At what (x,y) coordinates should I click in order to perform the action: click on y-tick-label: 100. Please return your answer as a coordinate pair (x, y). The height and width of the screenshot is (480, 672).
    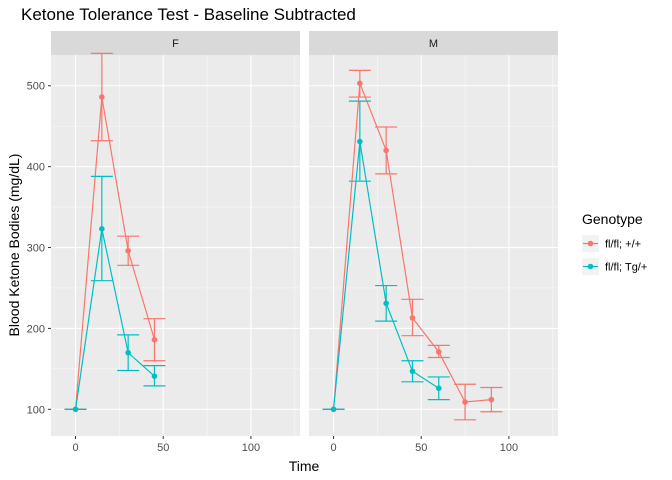
    Looking at the image, I should click on (36, 410).